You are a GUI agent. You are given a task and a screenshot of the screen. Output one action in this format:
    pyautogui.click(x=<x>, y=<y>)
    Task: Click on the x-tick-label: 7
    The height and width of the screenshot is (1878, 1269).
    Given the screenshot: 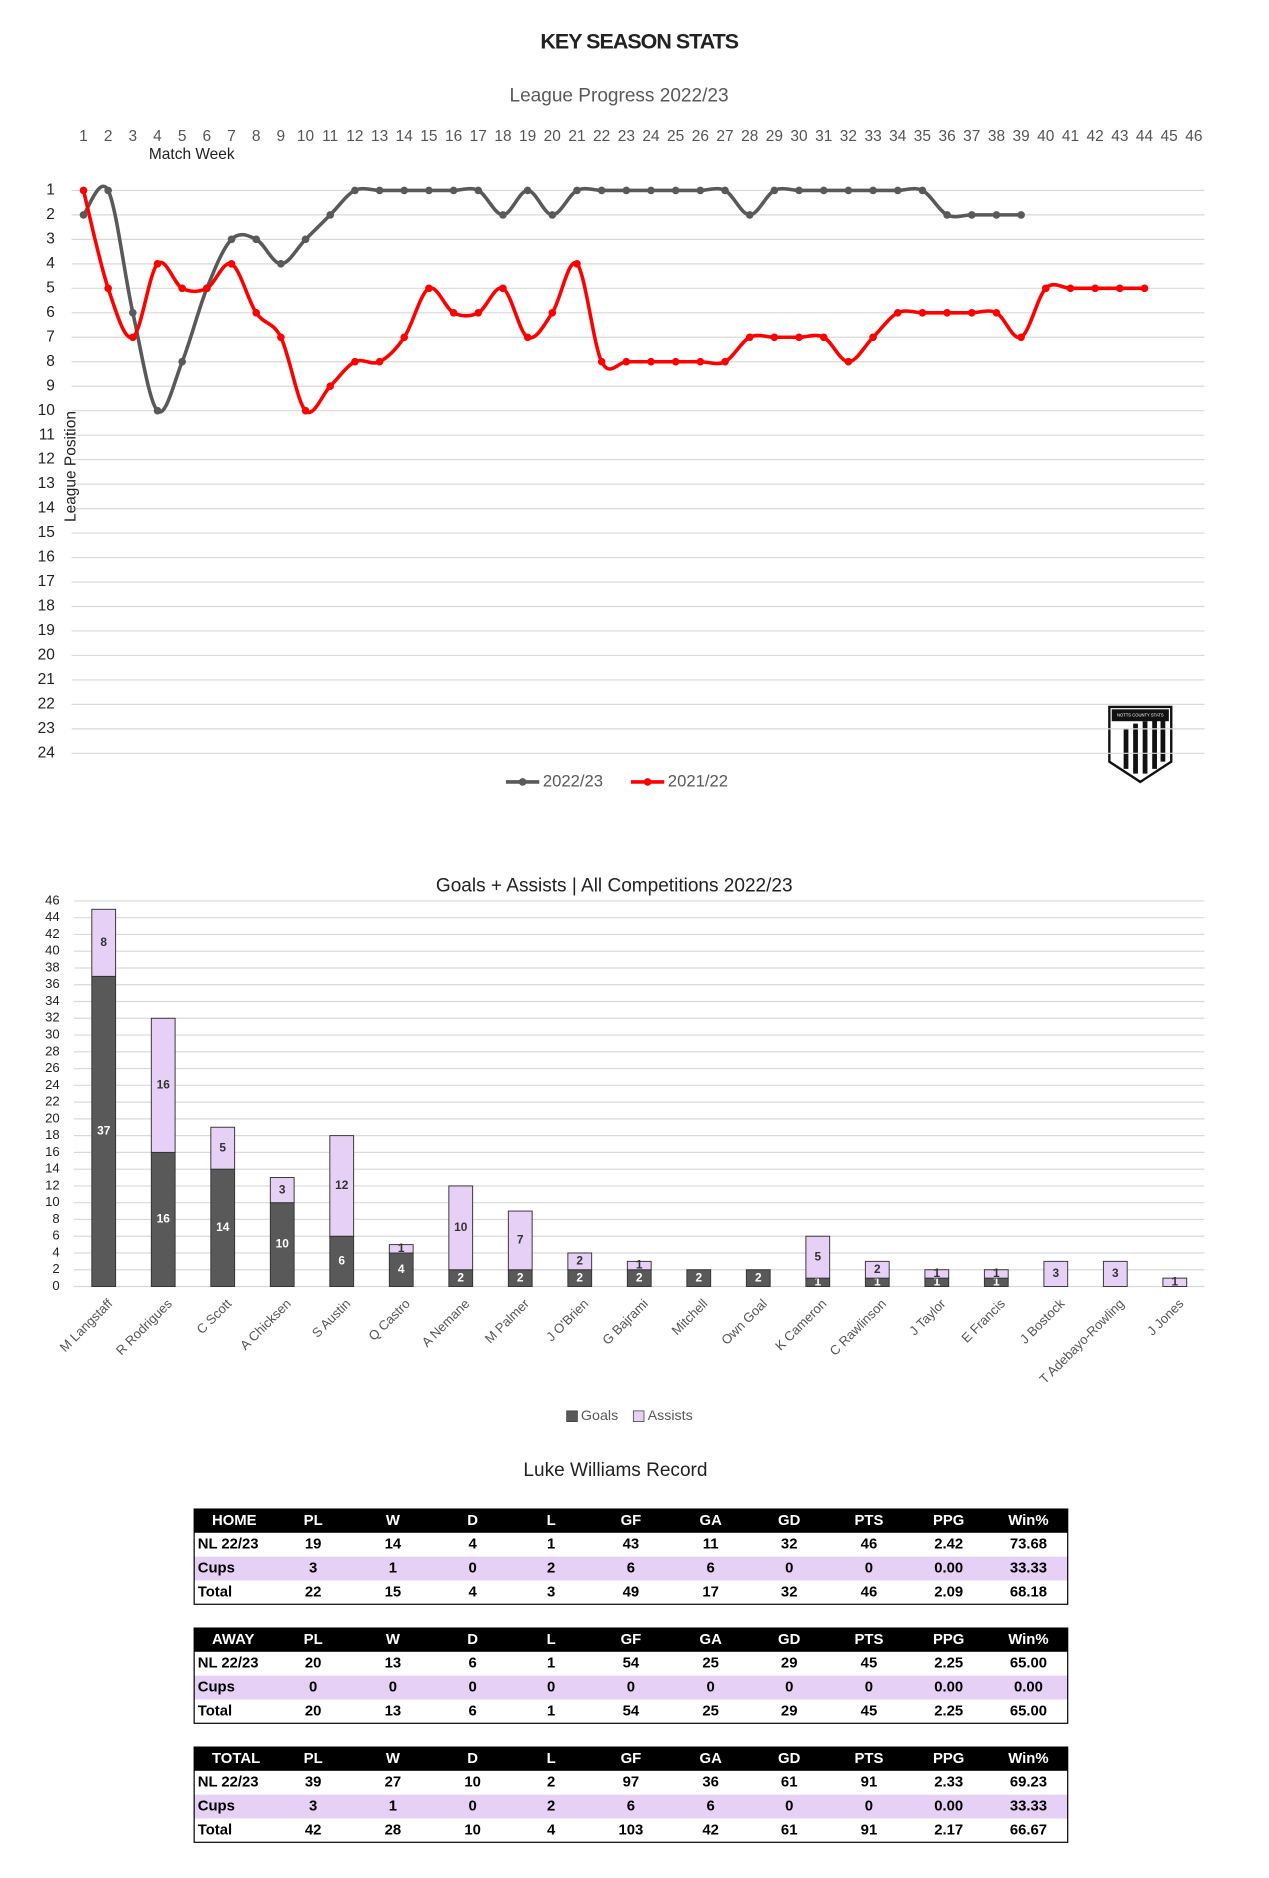 What is the action you would take?
    pyautogui.click(x=231, y=136)
    